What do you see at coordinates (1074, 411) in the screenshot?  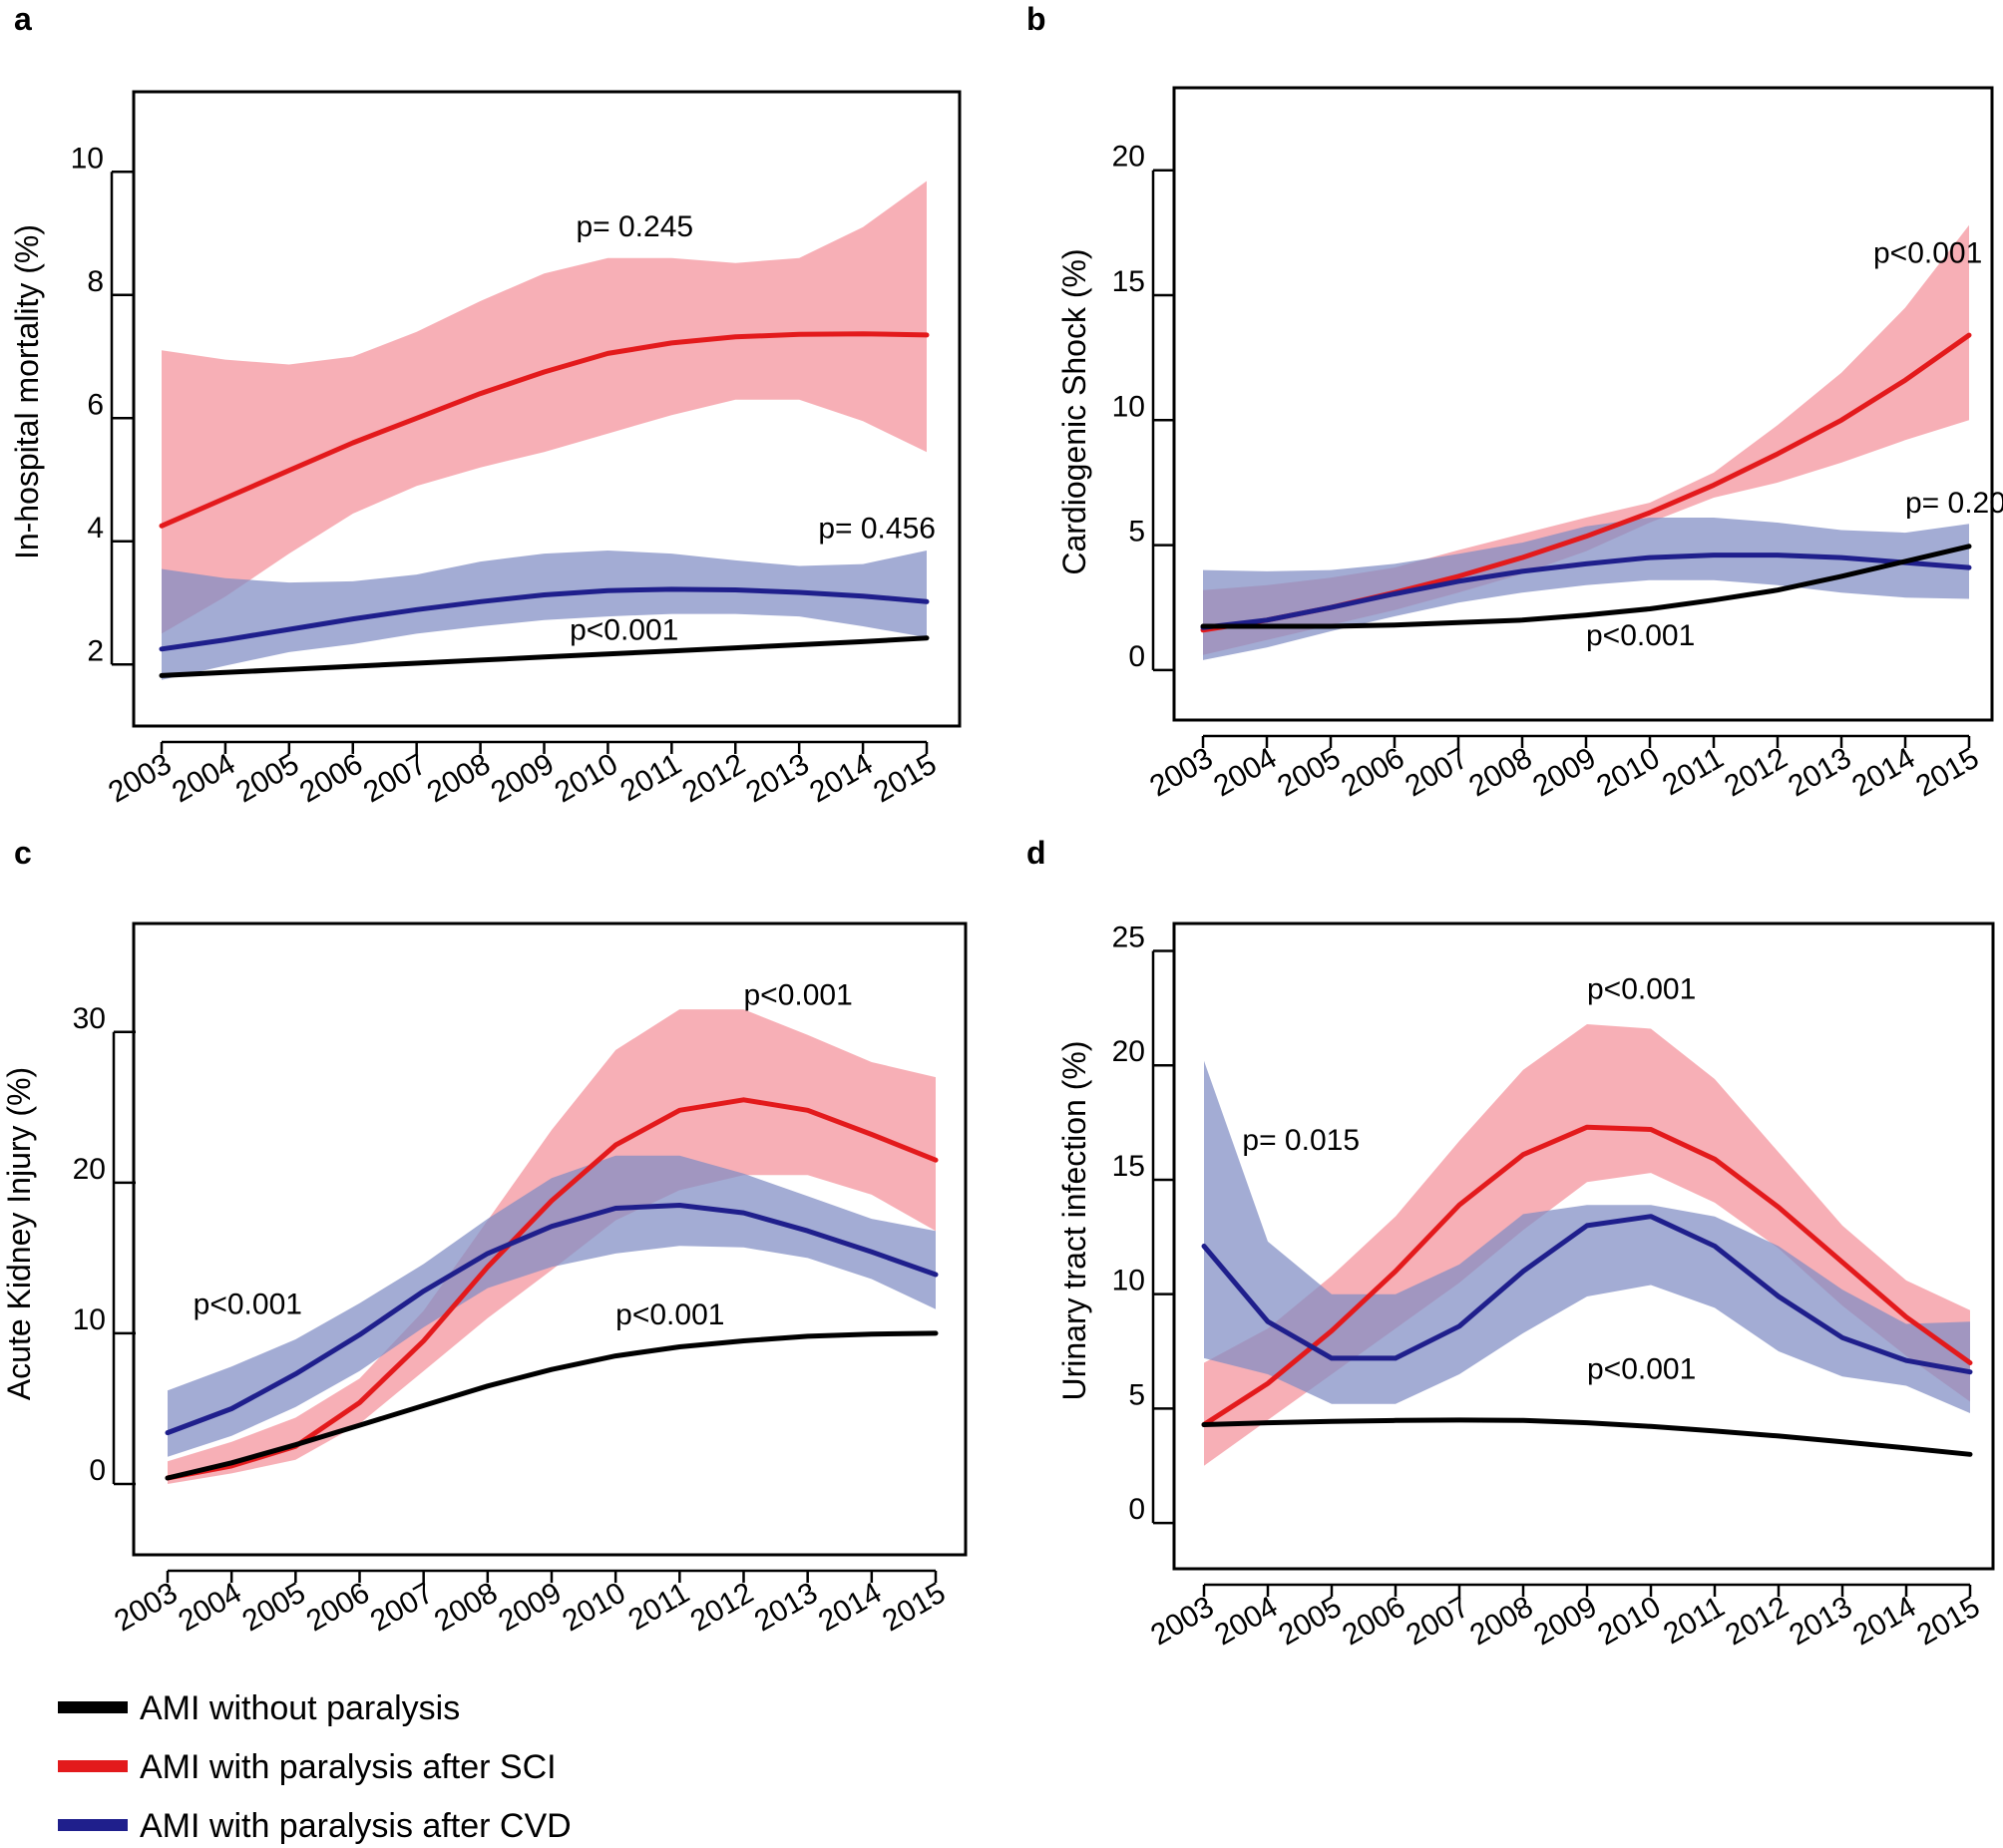 I see `y-axis-title-b: Cardiogenic Shock (%)` at bounding box center [1074, 411].